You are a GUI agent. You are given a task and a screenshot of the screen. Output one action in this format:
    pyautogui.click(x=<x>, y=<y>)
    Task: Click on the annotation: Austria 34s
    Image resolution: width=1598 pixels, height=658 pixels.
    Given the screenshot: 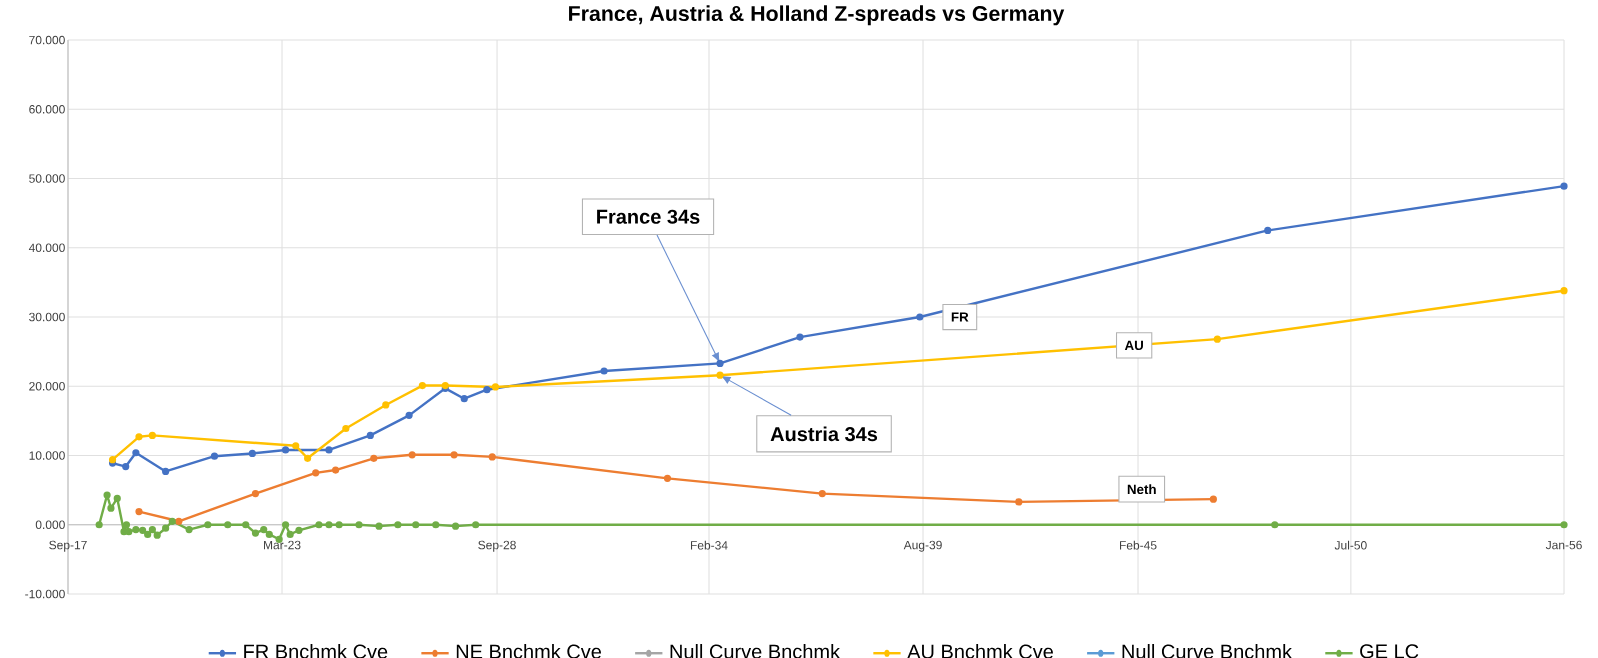 What is the action you would take?
    pyautogui.click(x=824, y=434)
    